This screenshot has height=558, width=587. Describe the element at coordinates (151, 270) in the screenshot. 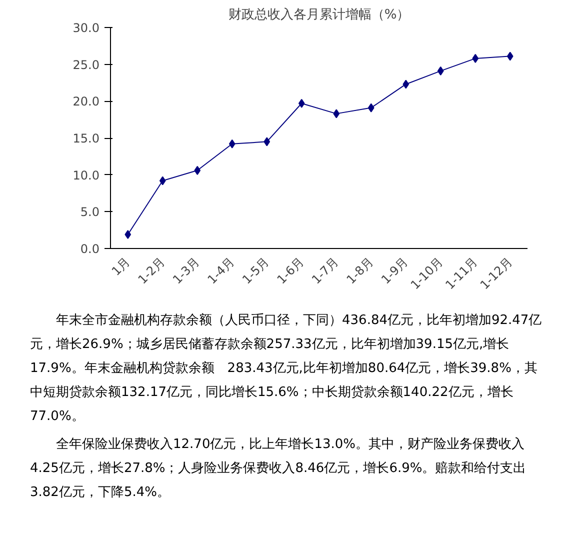

I see `x-tick-label: 1-2月` at that location.